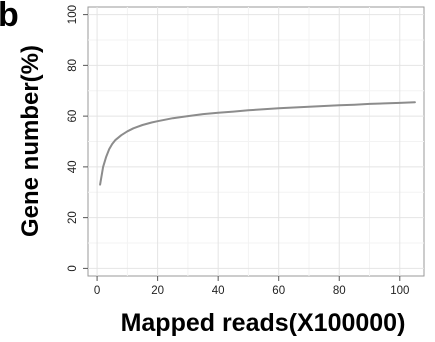 The image size is (435, 342). Describe the element at coordinates (73, 166) in the screenshot. I see `y-tick-label: 40` at that location.